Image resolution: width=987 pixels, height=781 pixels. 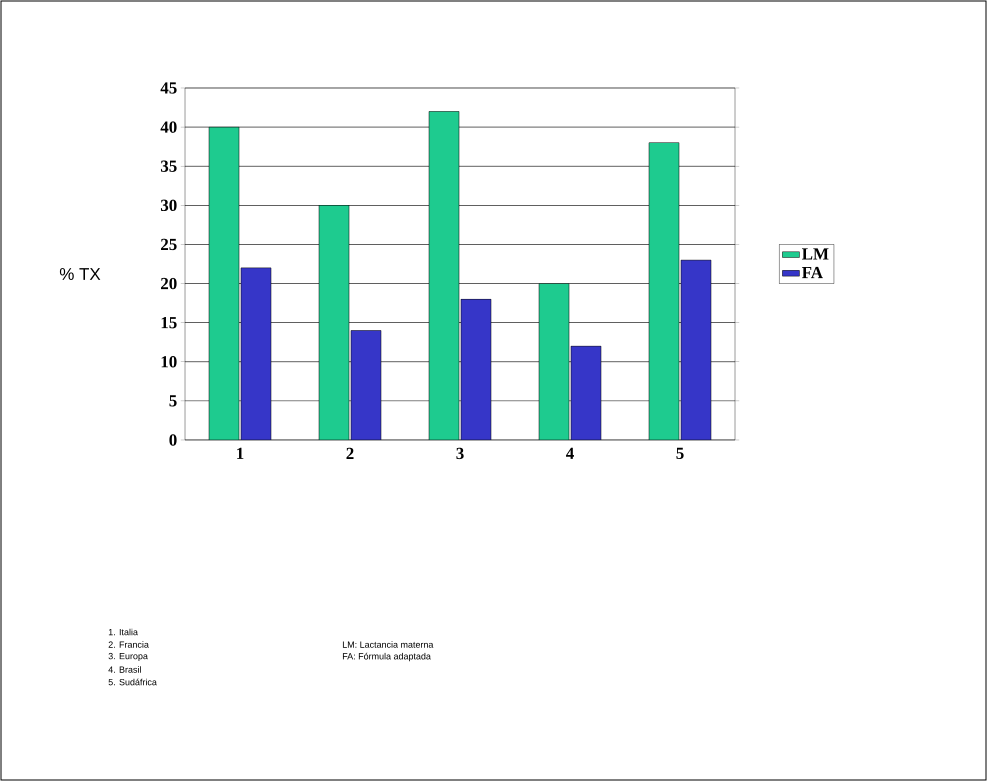 I want to click on y-tick-label: 15, so click(x=169, y=322).